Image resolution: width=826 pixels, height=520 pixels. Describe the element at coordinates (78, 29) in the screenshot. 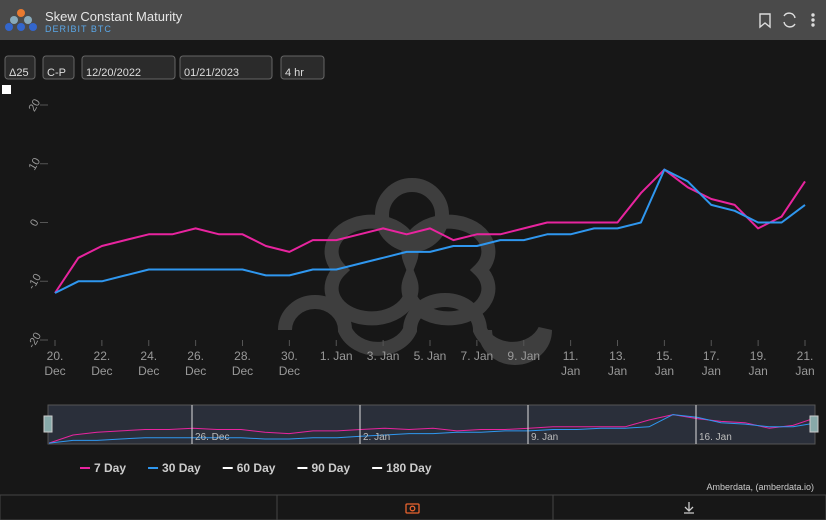

I see `subtitle: DERIBIT BTC` at that location.